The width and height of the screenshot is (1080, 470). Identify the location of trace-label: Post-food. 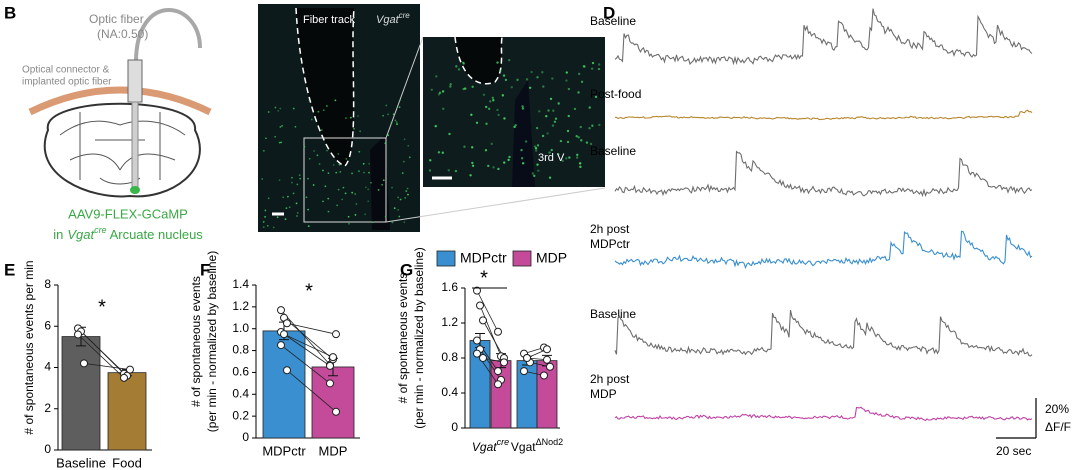
(615, 94).